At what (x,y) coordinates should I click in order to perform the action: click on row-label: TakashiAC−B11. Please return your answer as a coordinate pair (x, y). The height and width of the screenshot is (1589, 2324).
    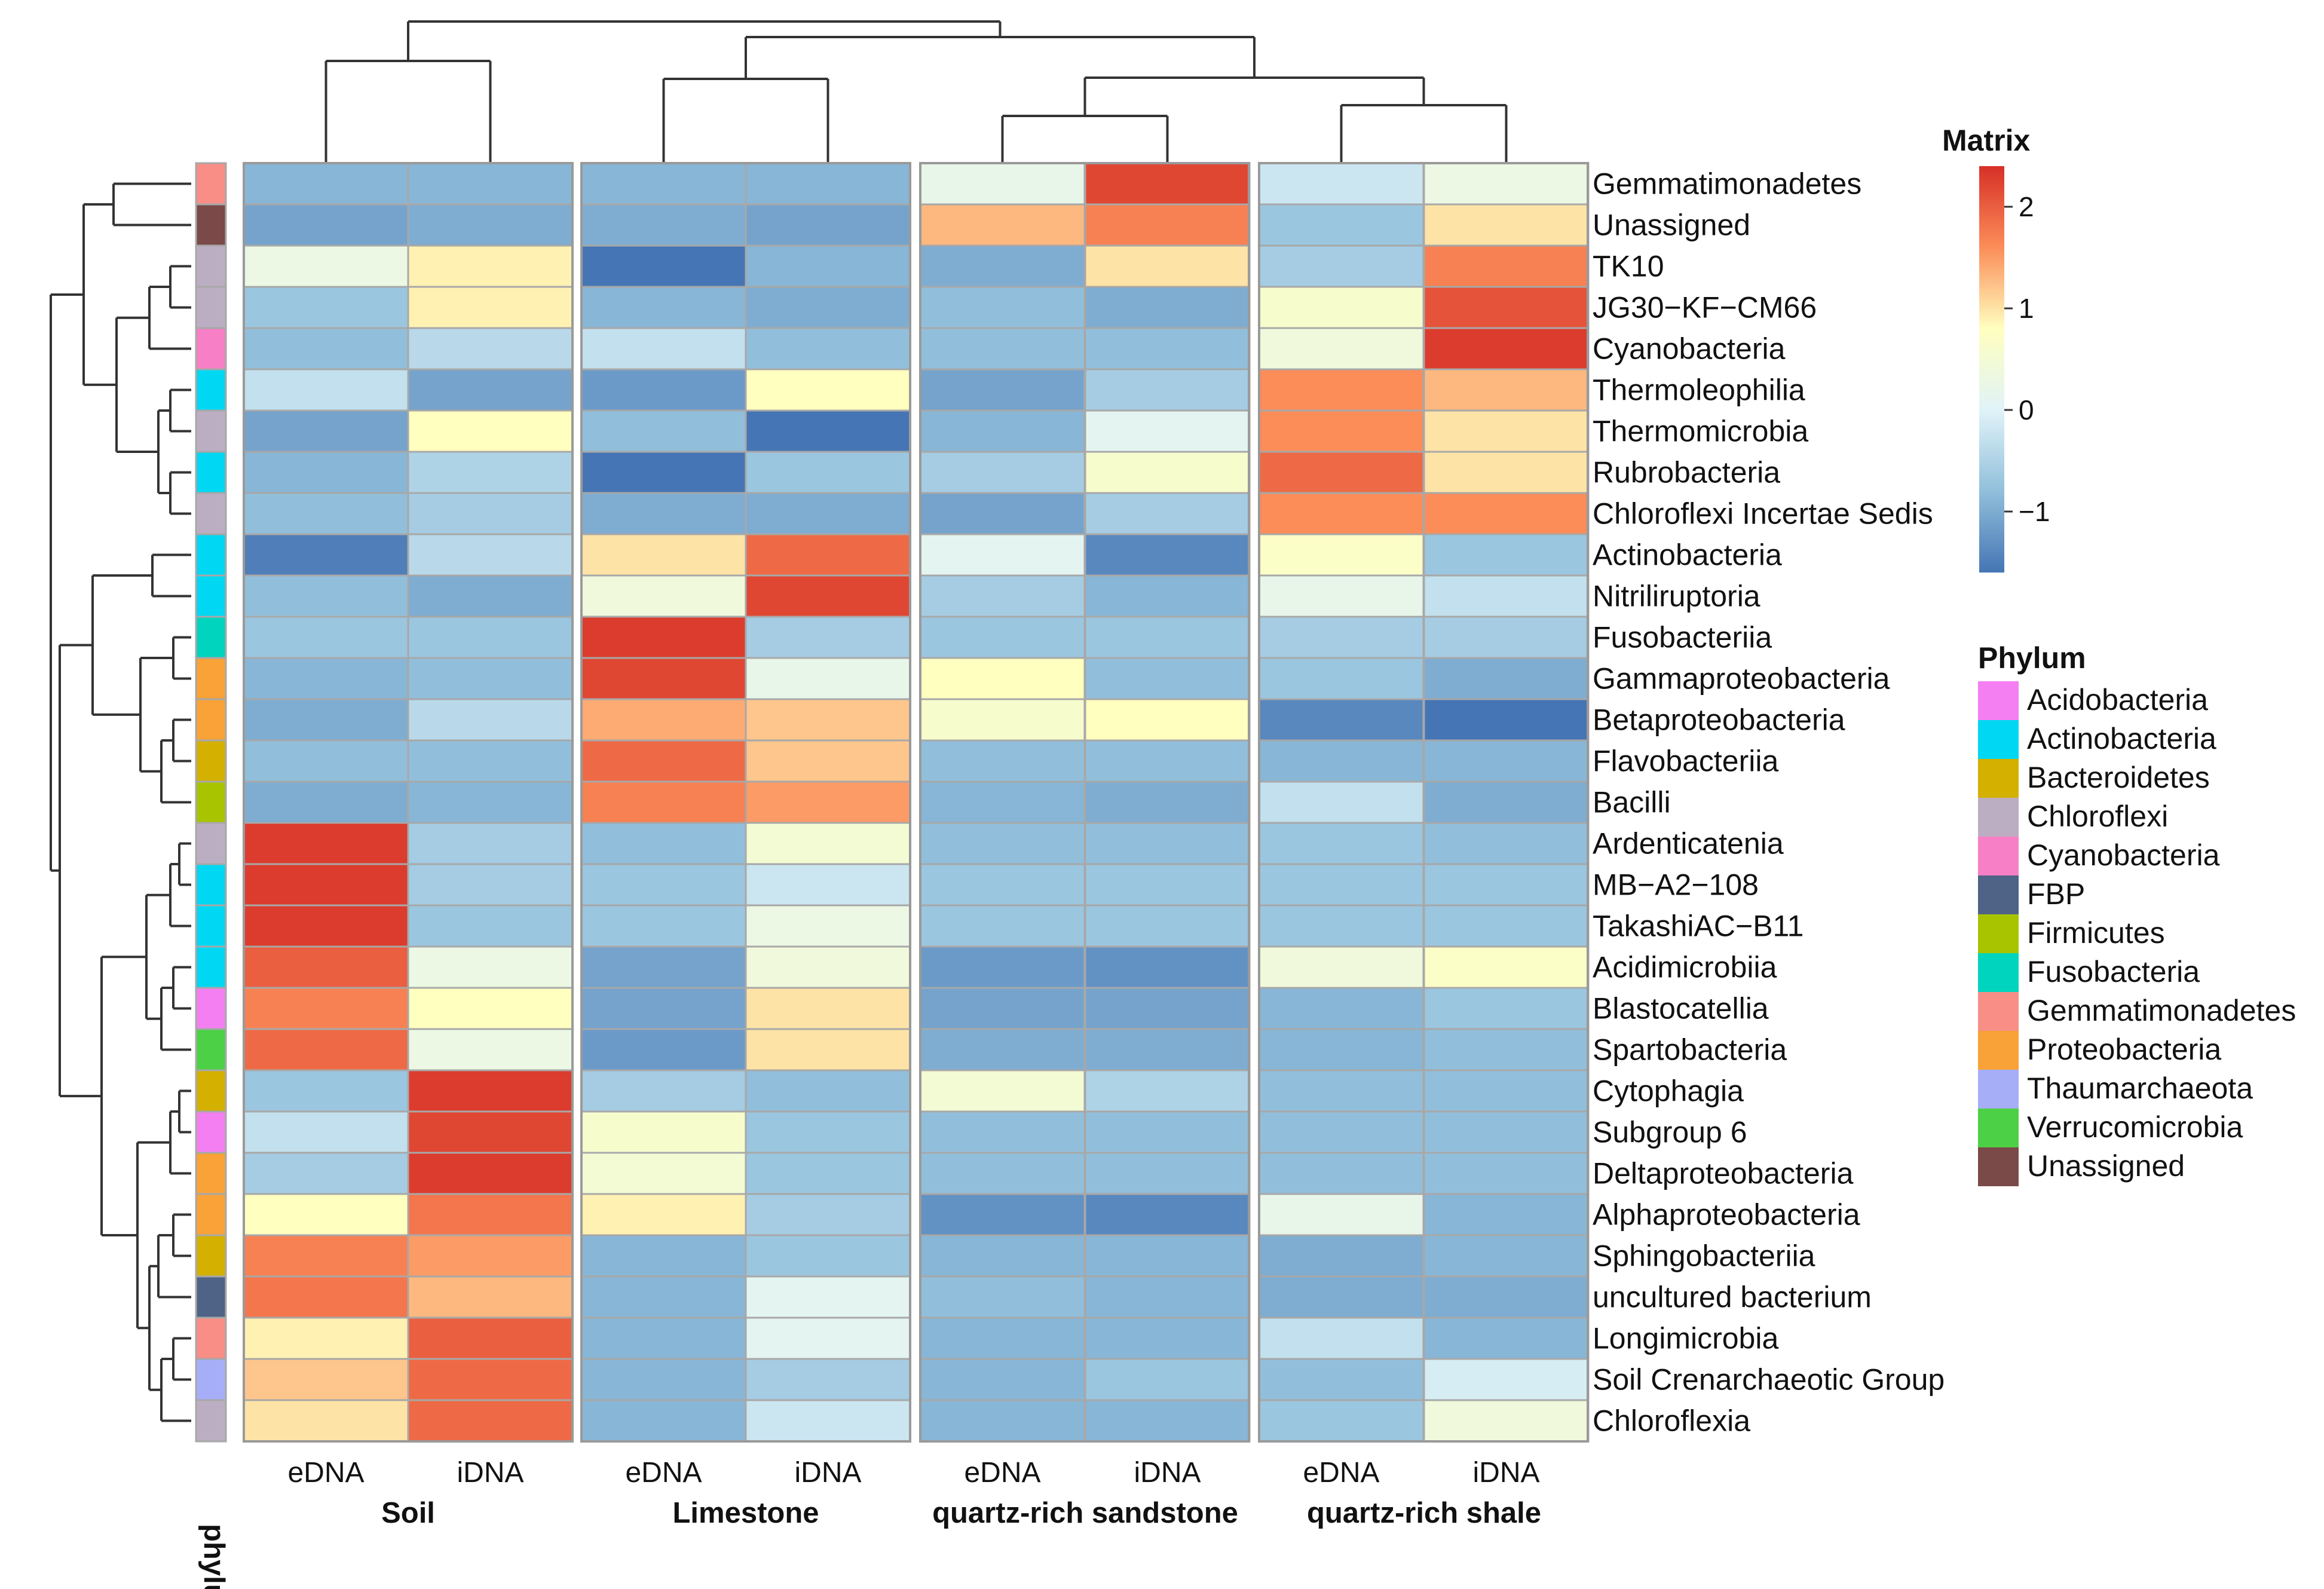
    Looking at the image, I should click on (1698, 926).